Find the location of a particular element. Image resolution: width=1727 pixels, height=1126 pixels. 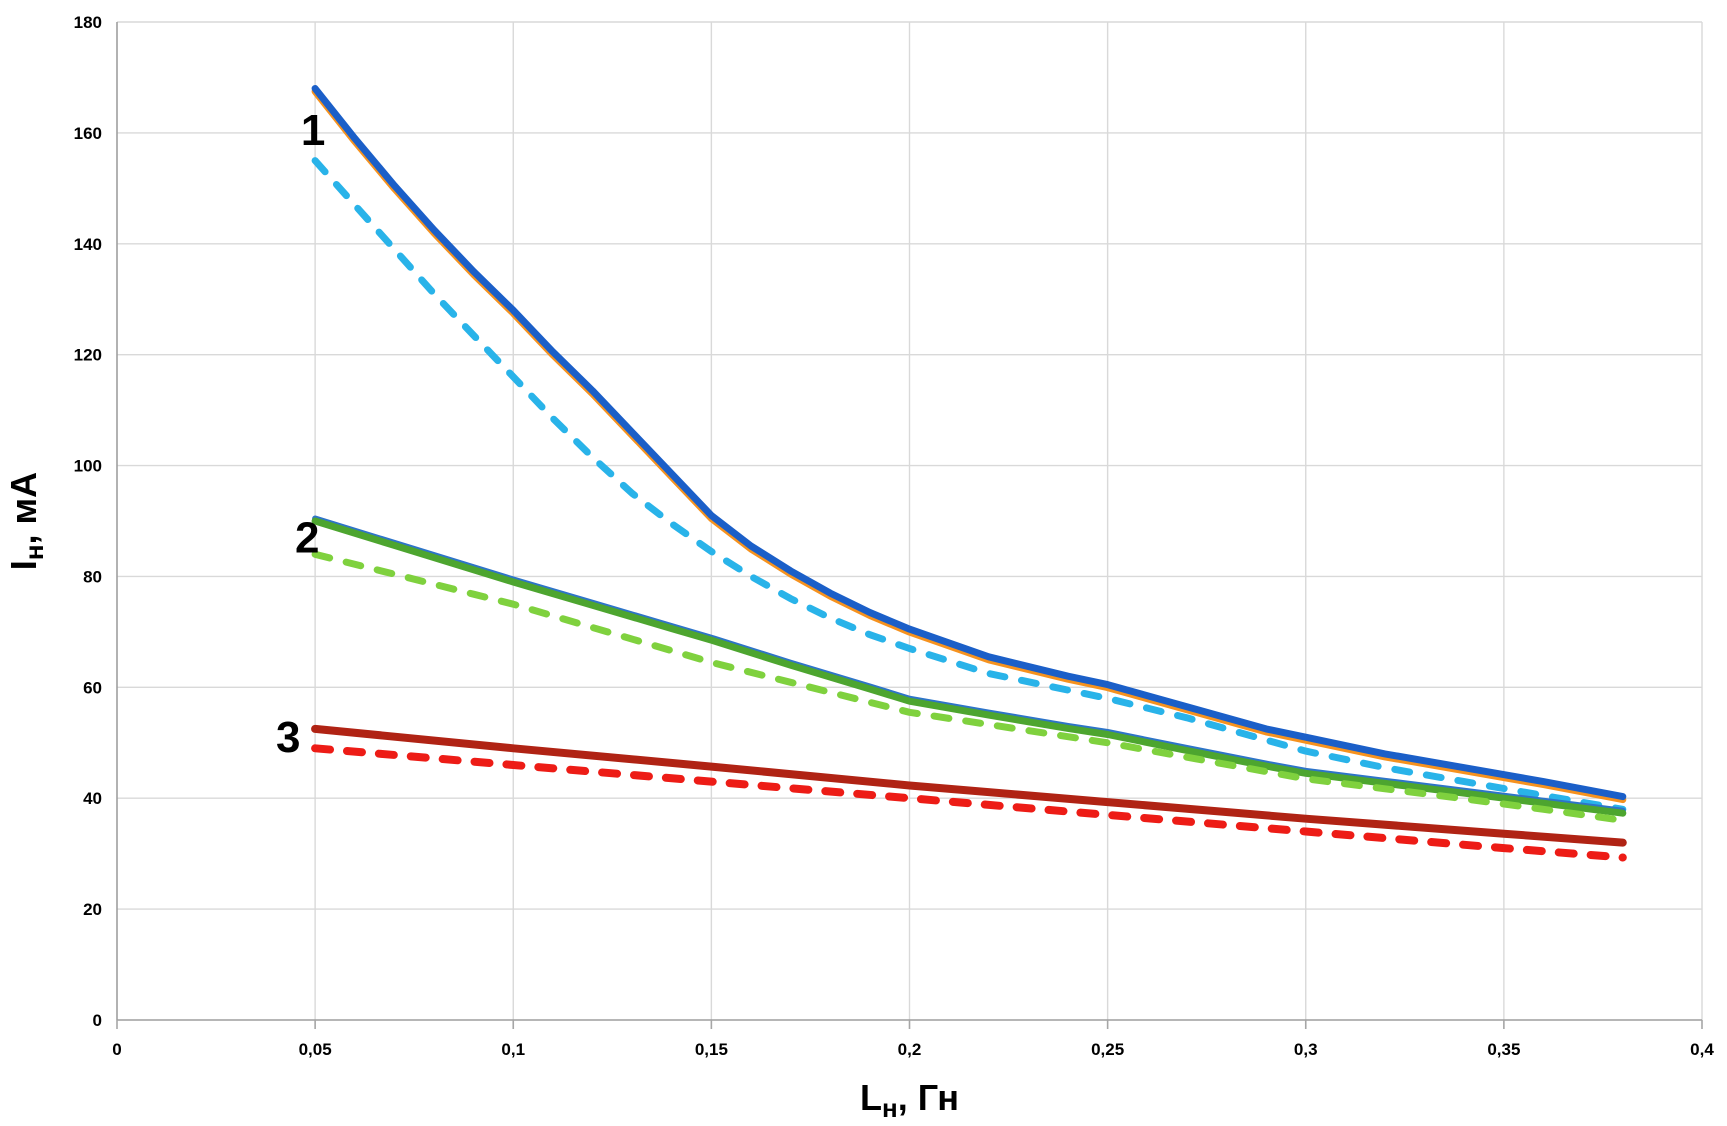

x-tick-label: 0,35 is located at coordinates (1503, 1049).